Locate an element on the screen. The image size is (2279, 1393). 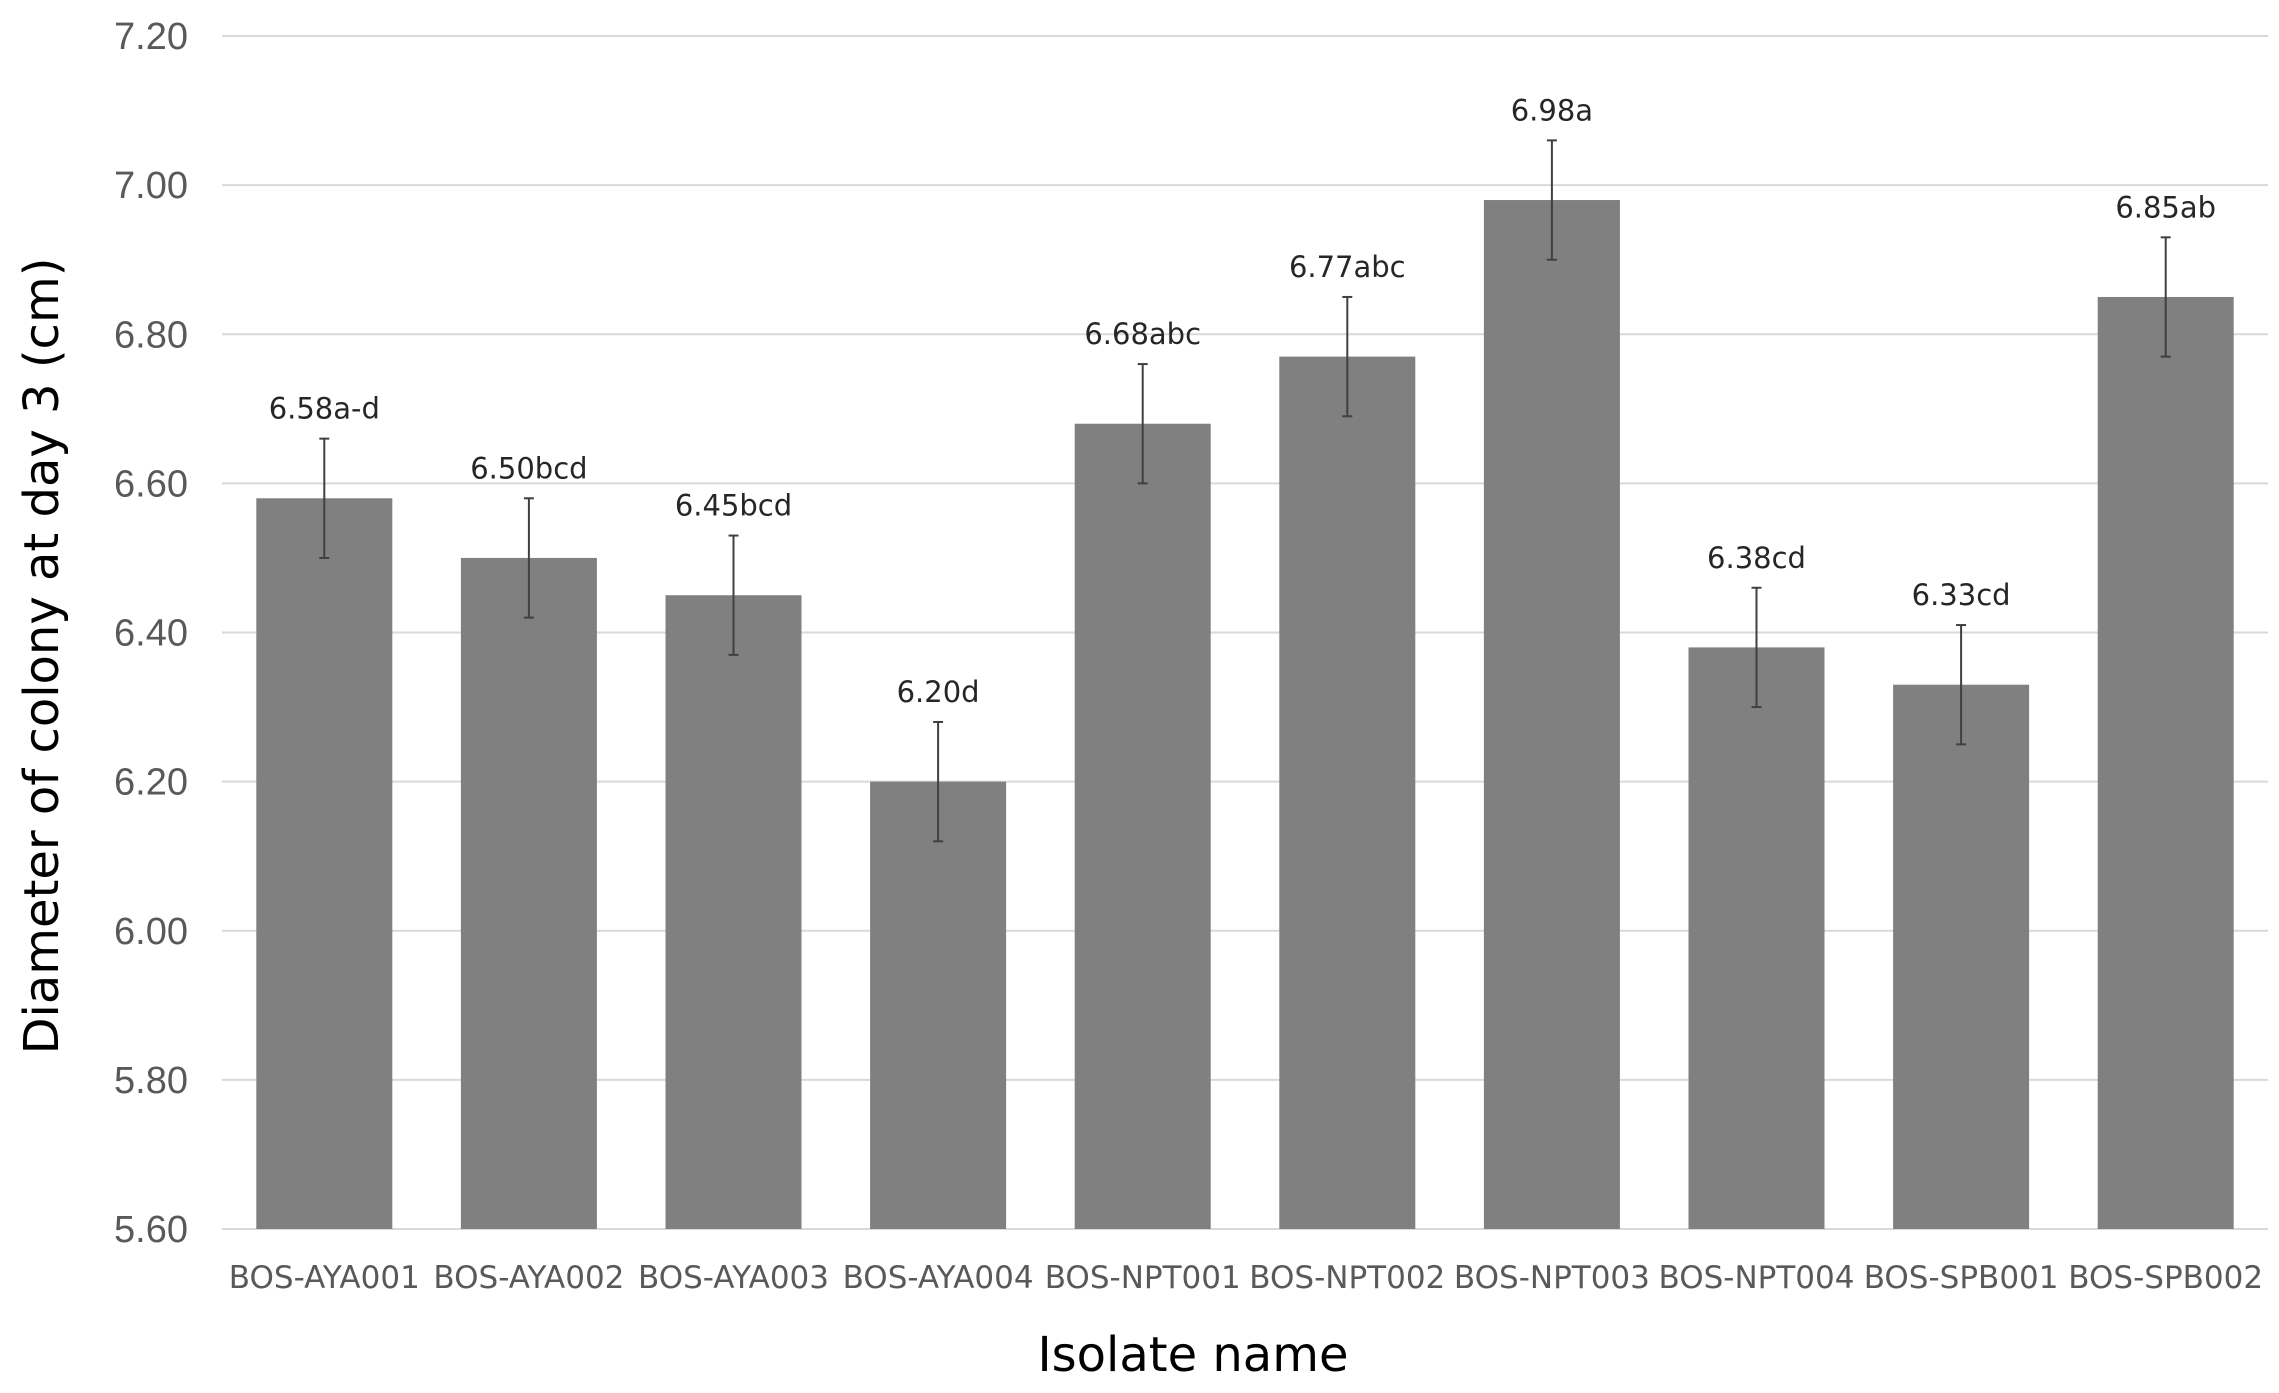
y-tick-label: 7.20 is located at coordinates (151, 37).